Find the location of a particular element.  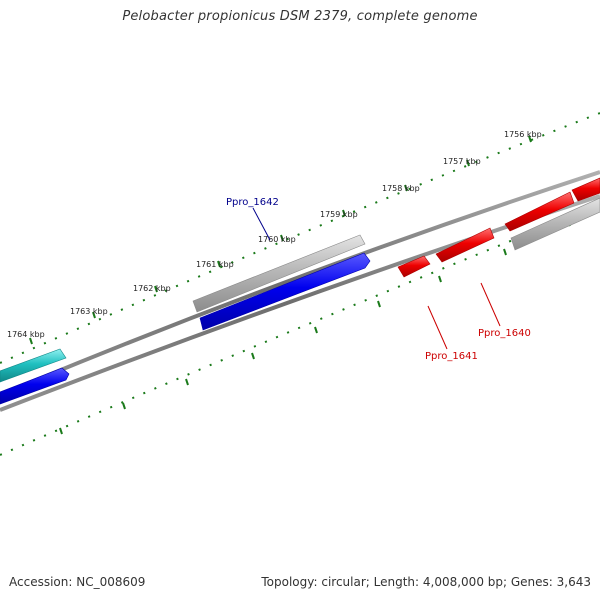

ppro-1641-label: Ppro_1641 is located at coordinates (451, 356).